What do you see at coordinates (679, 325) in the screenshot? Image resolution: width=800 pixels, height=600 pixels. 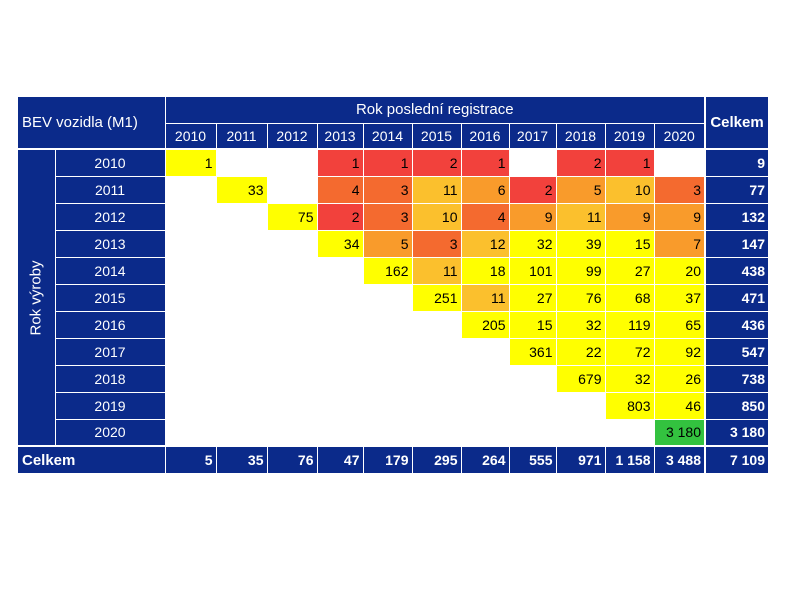 I see `heatmap-cell: 65` at bounding box center [679, 325].